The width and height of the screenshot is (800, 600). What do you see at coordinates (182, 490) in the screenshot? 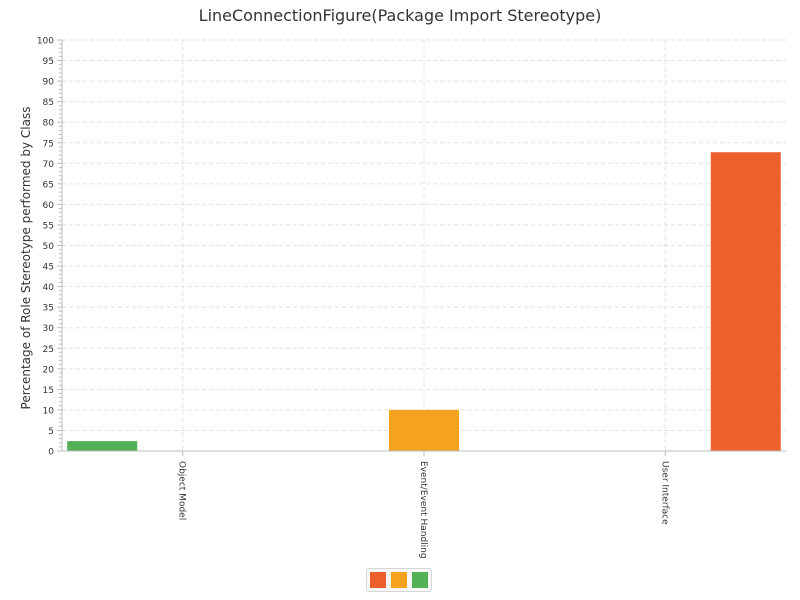
I see `x-tick-label: Object Model` at bounding box center [182, 490].